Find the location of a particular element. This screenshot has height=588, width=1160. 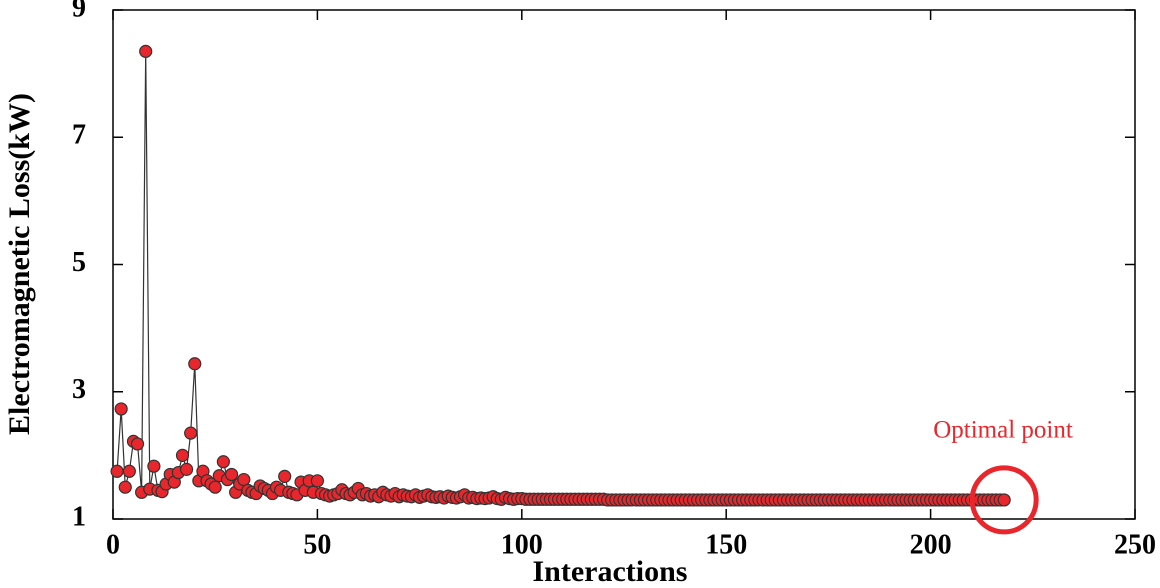

x-tick-label: 0 is located at coordinates (113, 544).